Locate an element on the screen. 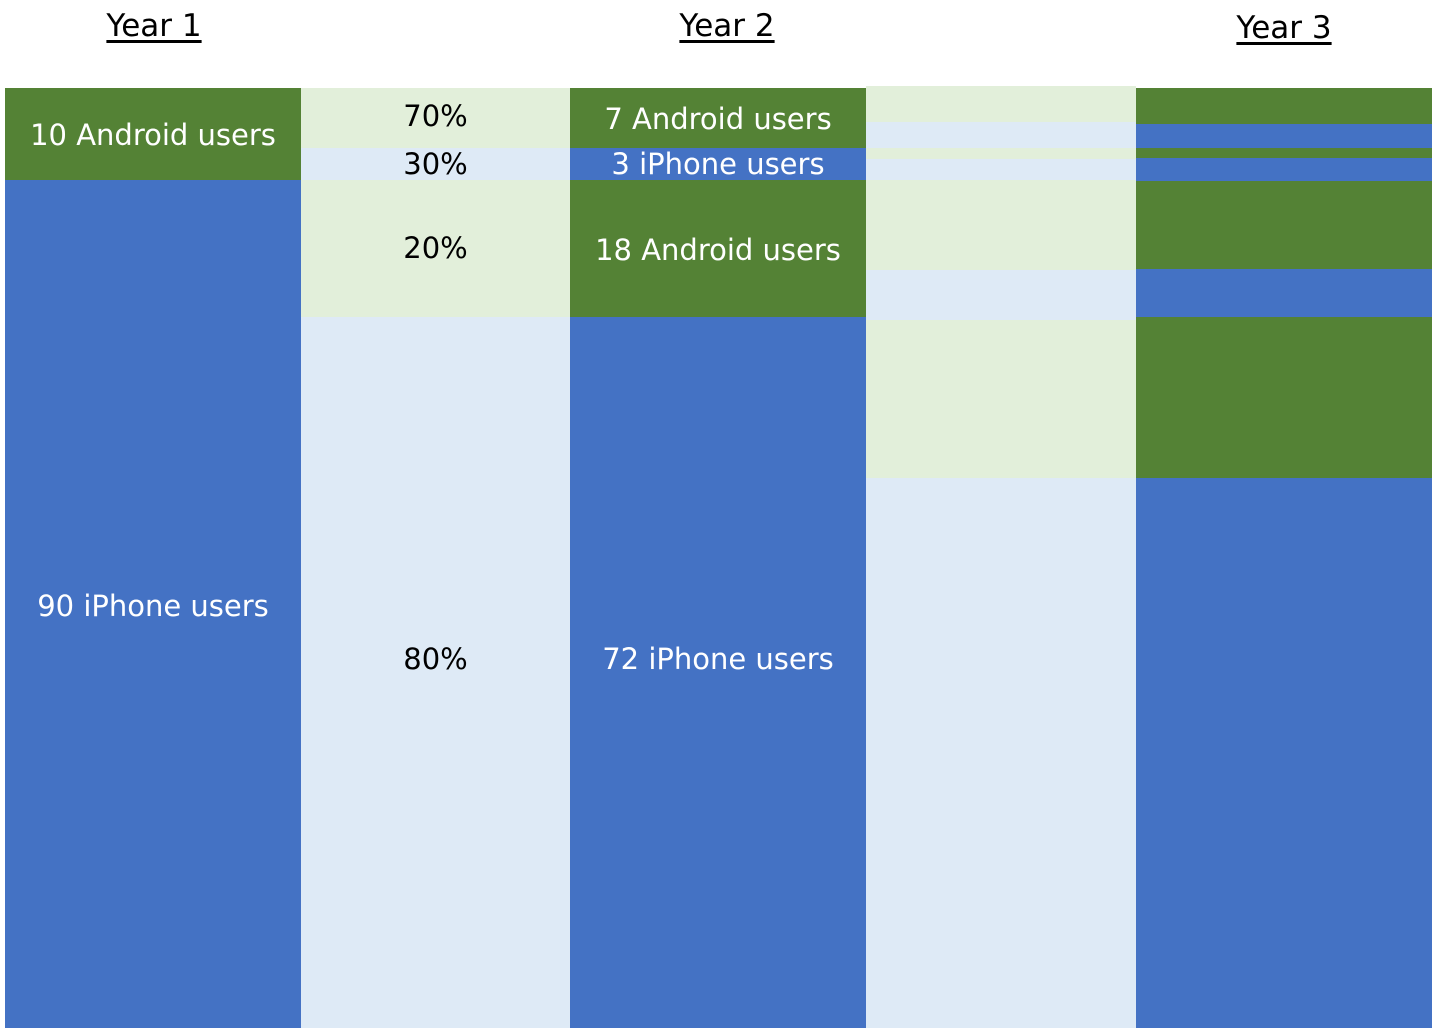 The width and height of the screenshot is (1438, 1032). flow1-android-switch: 30% is located at coordinates (435, 164).